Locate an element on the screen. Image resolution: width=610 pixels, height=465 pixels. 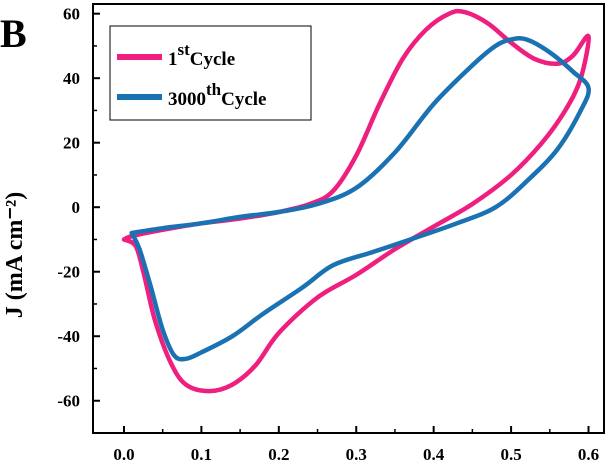
legend-1st-tail: Cycle is located at coordinates (212, 59).